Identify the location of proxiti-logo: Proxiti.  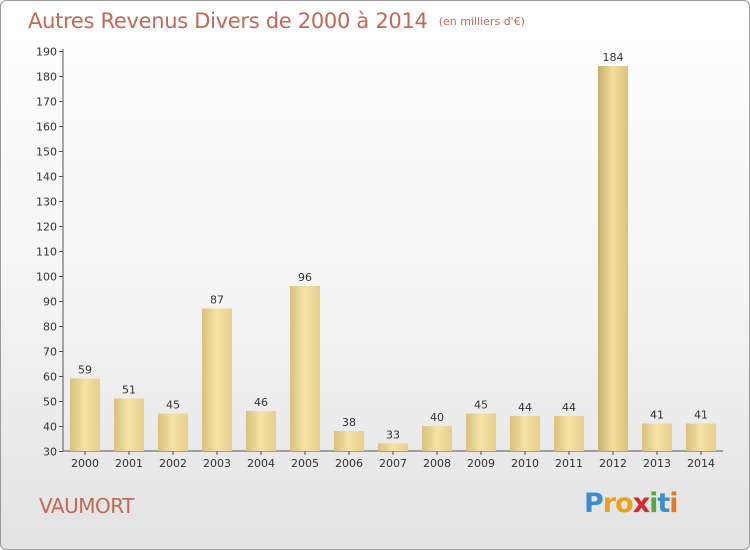
(631, 503).